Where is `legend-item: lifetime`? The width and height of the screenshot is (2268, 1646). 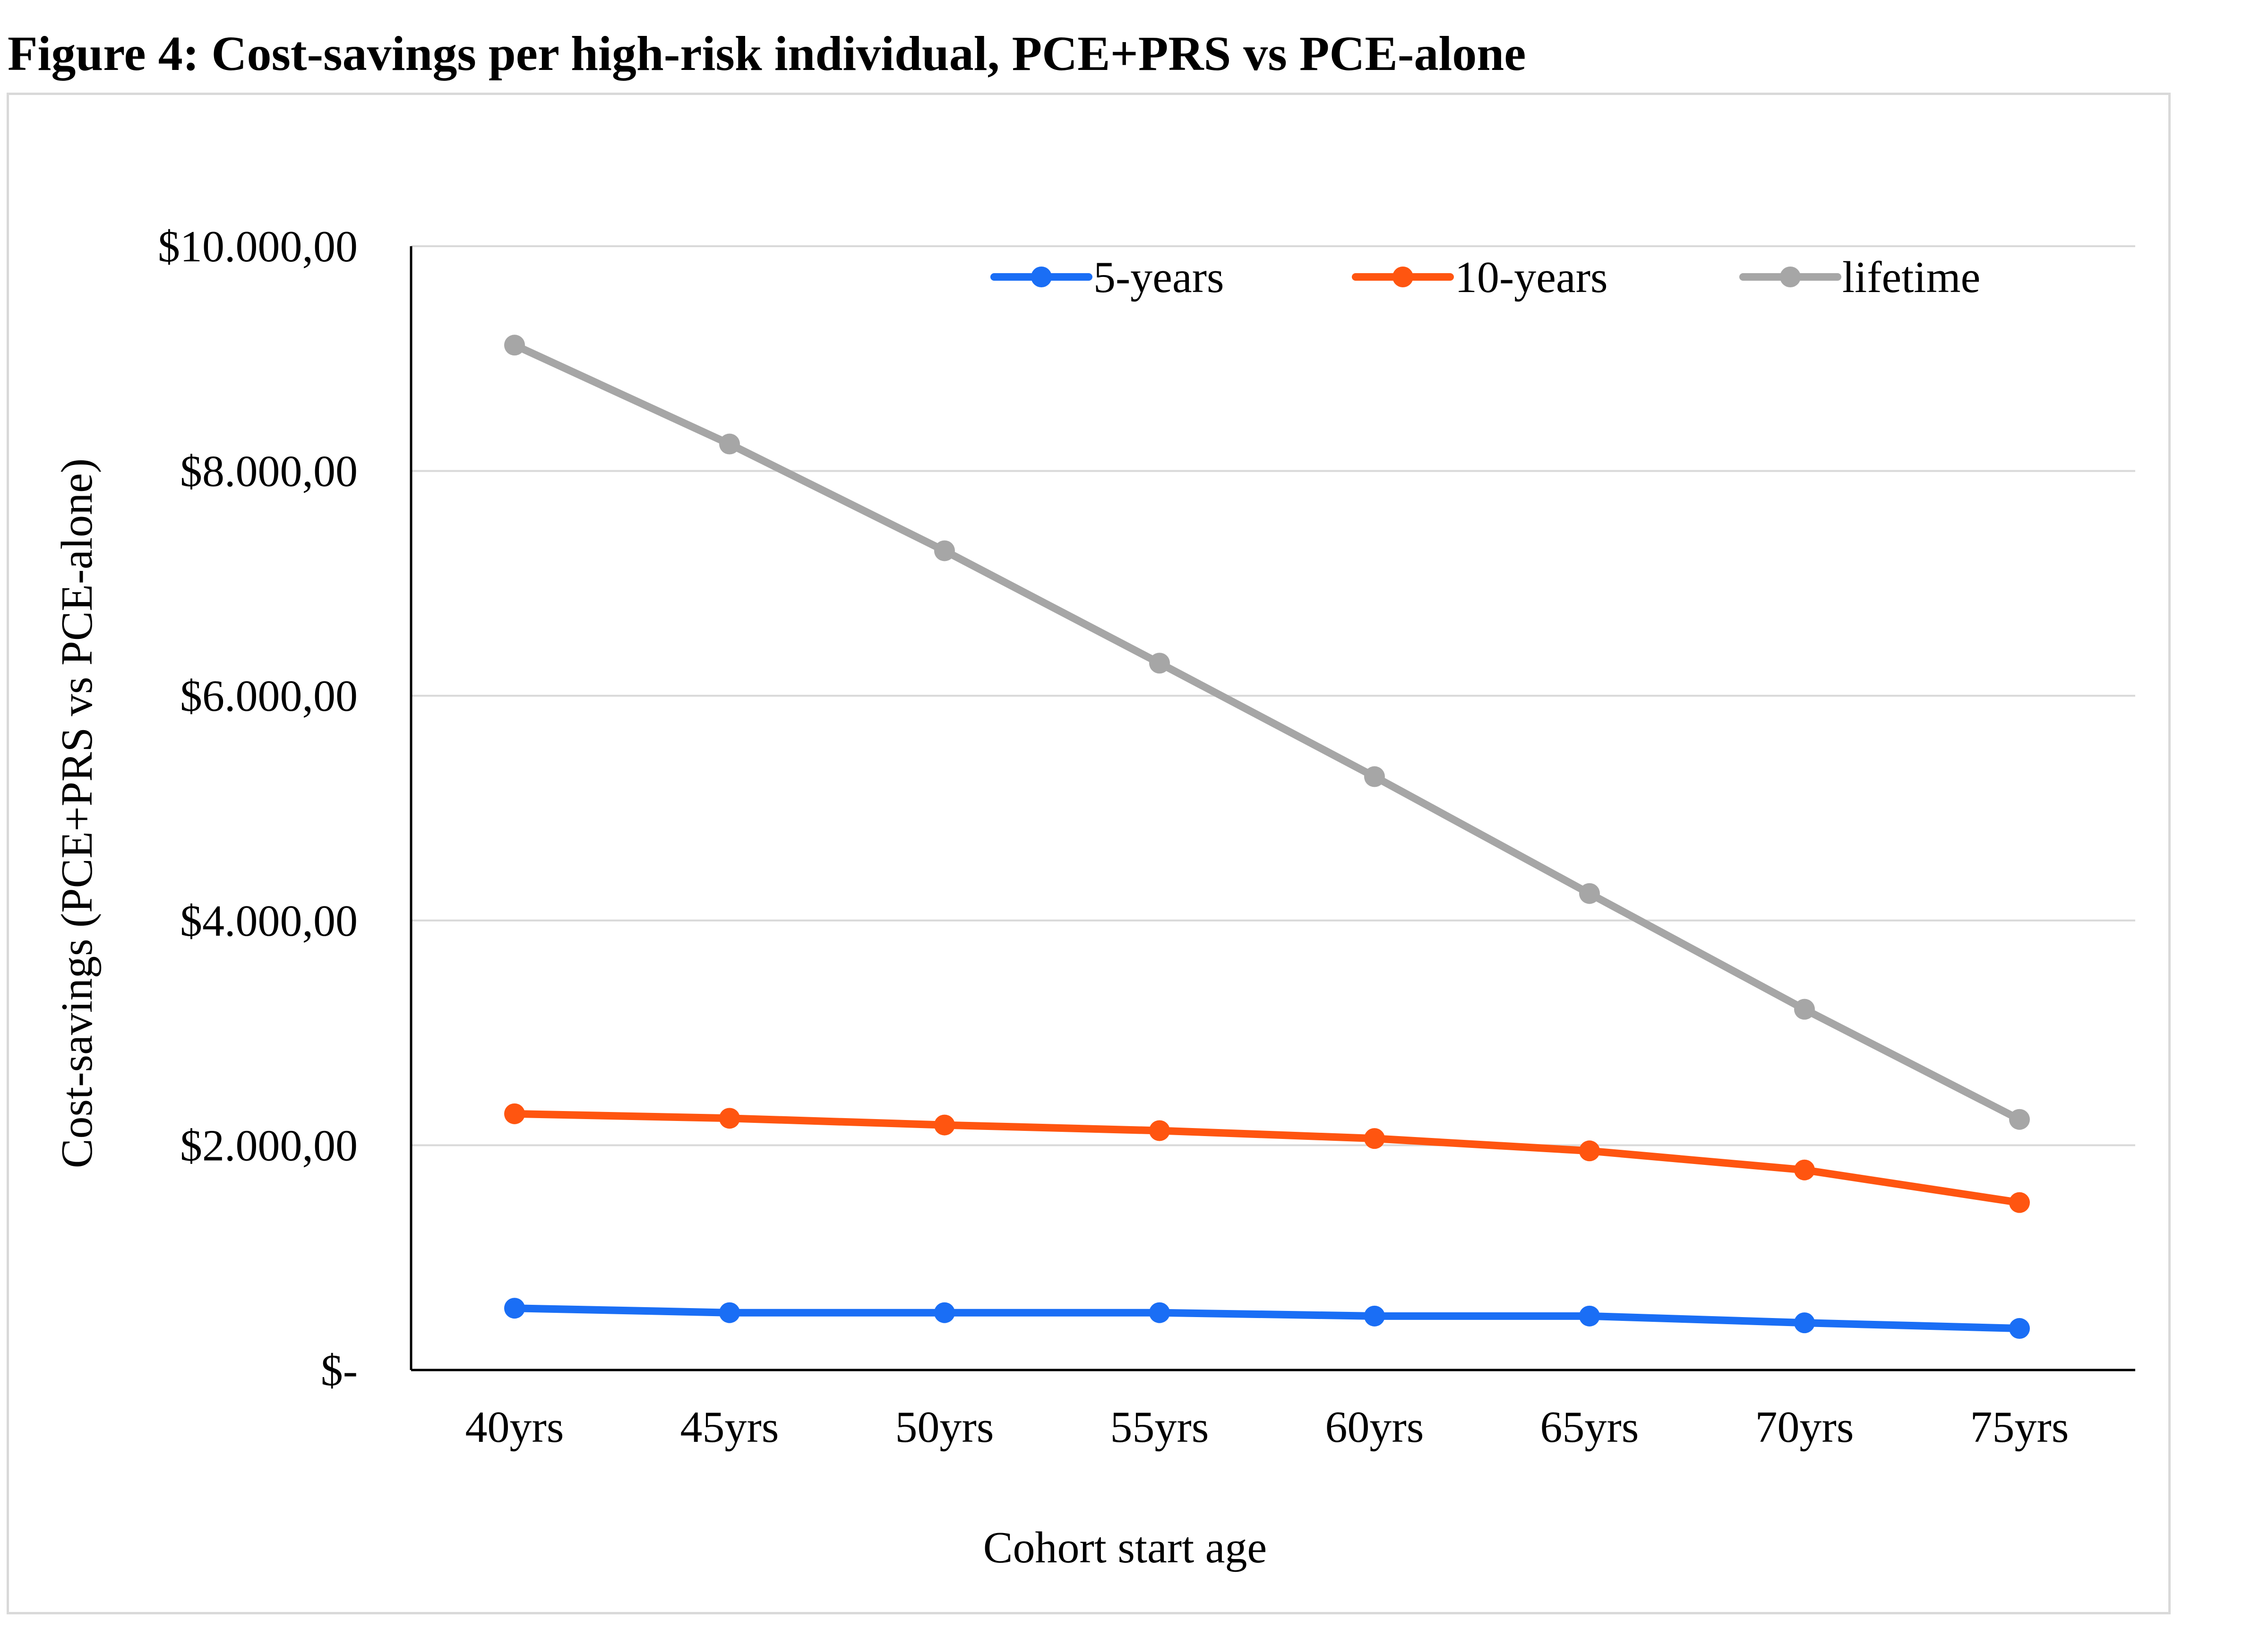 legend-item: lifetime is located at coordinates (1859, 277).